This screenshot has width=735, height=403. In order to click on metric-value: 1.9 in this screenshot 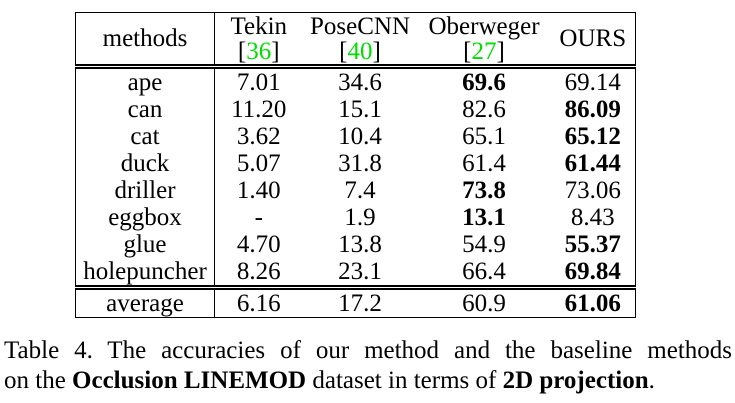, I will do `click(360, 217)`.